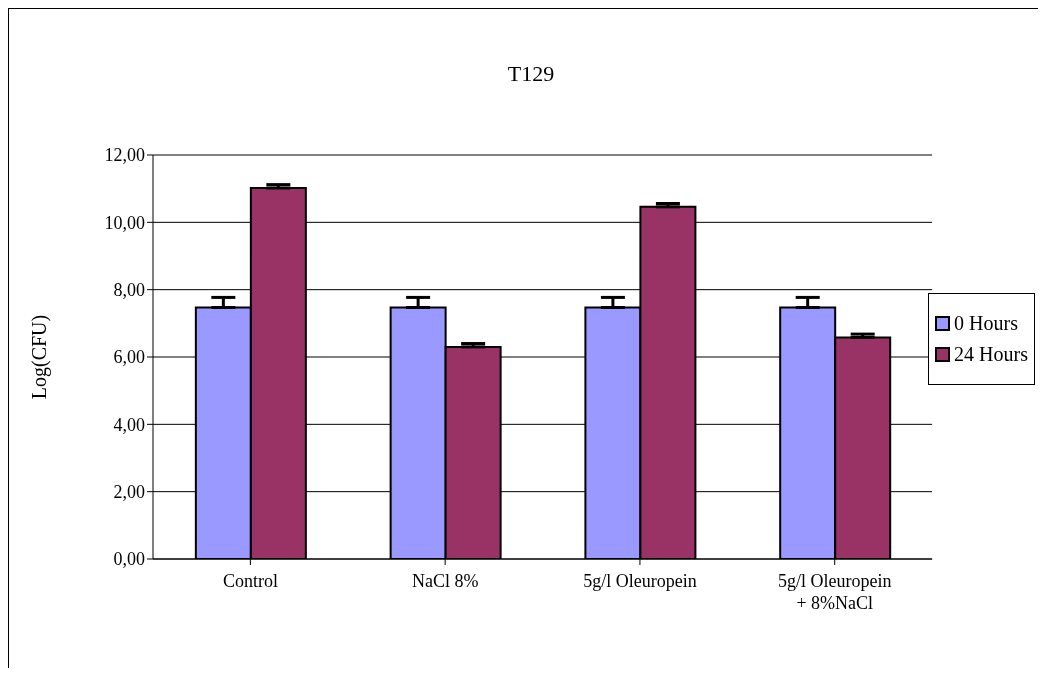  Describe the element at coordinates (531, 74) in the screenshot. I see `chart-title: T129` at that location.